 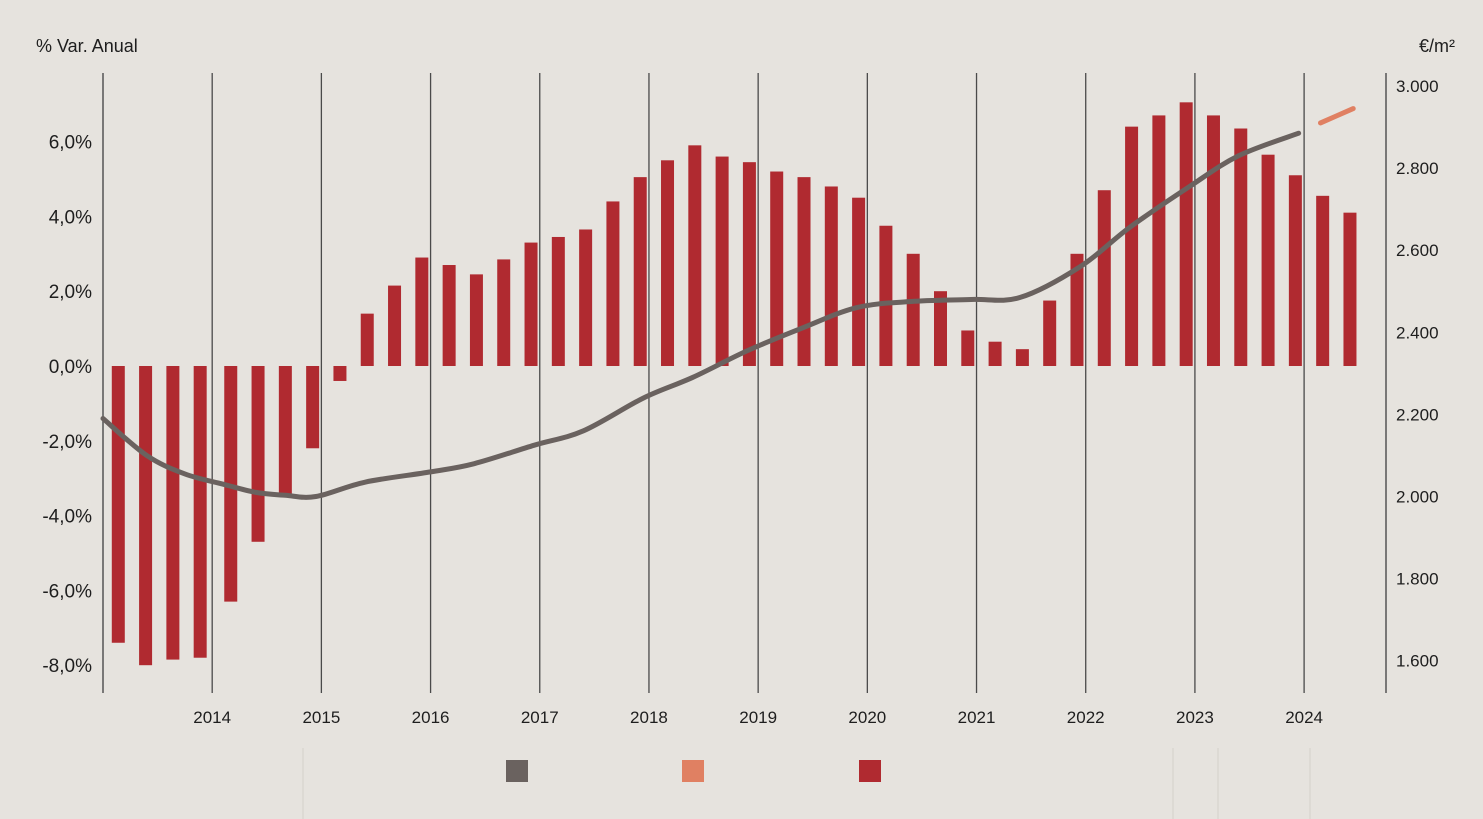 I want to click on left-tick-label: -8,0%, so click(x=67, y=666).